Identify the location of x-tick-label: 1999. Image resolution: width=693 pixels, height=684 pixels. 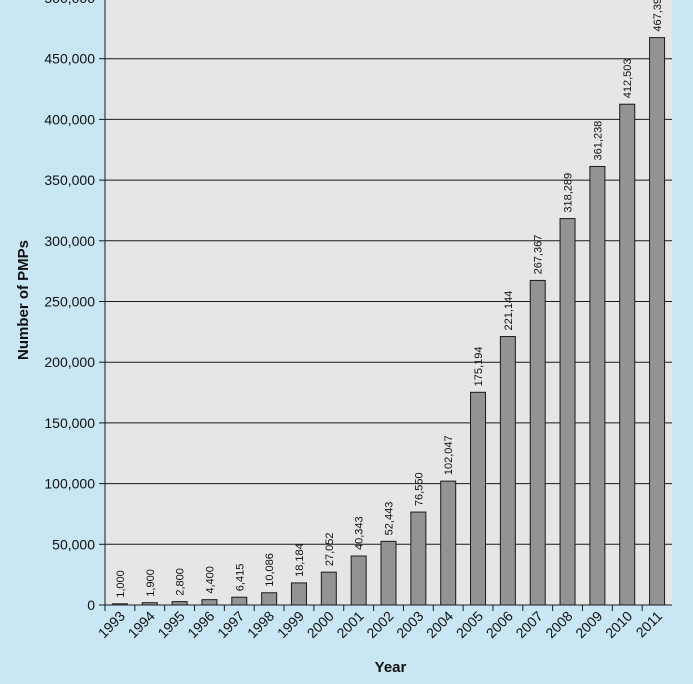
(290, 624).